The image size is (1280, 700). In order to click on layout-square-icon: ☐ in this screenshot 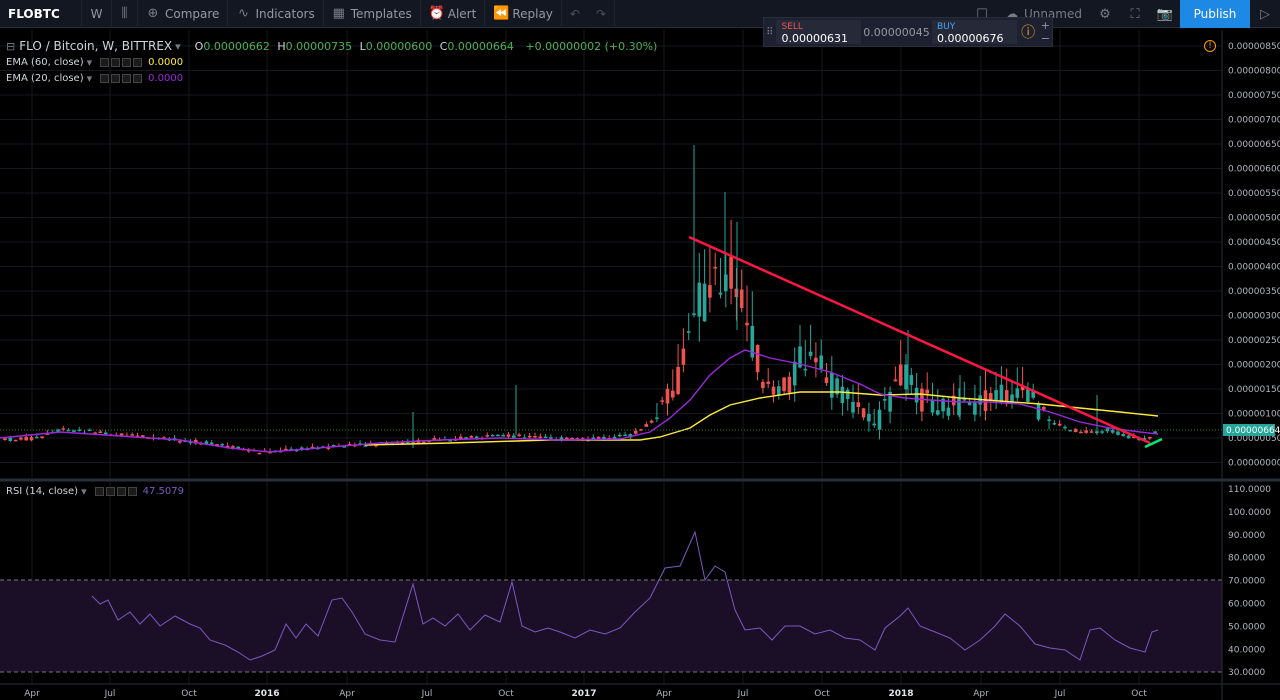, I will do `click(982, 14)`.